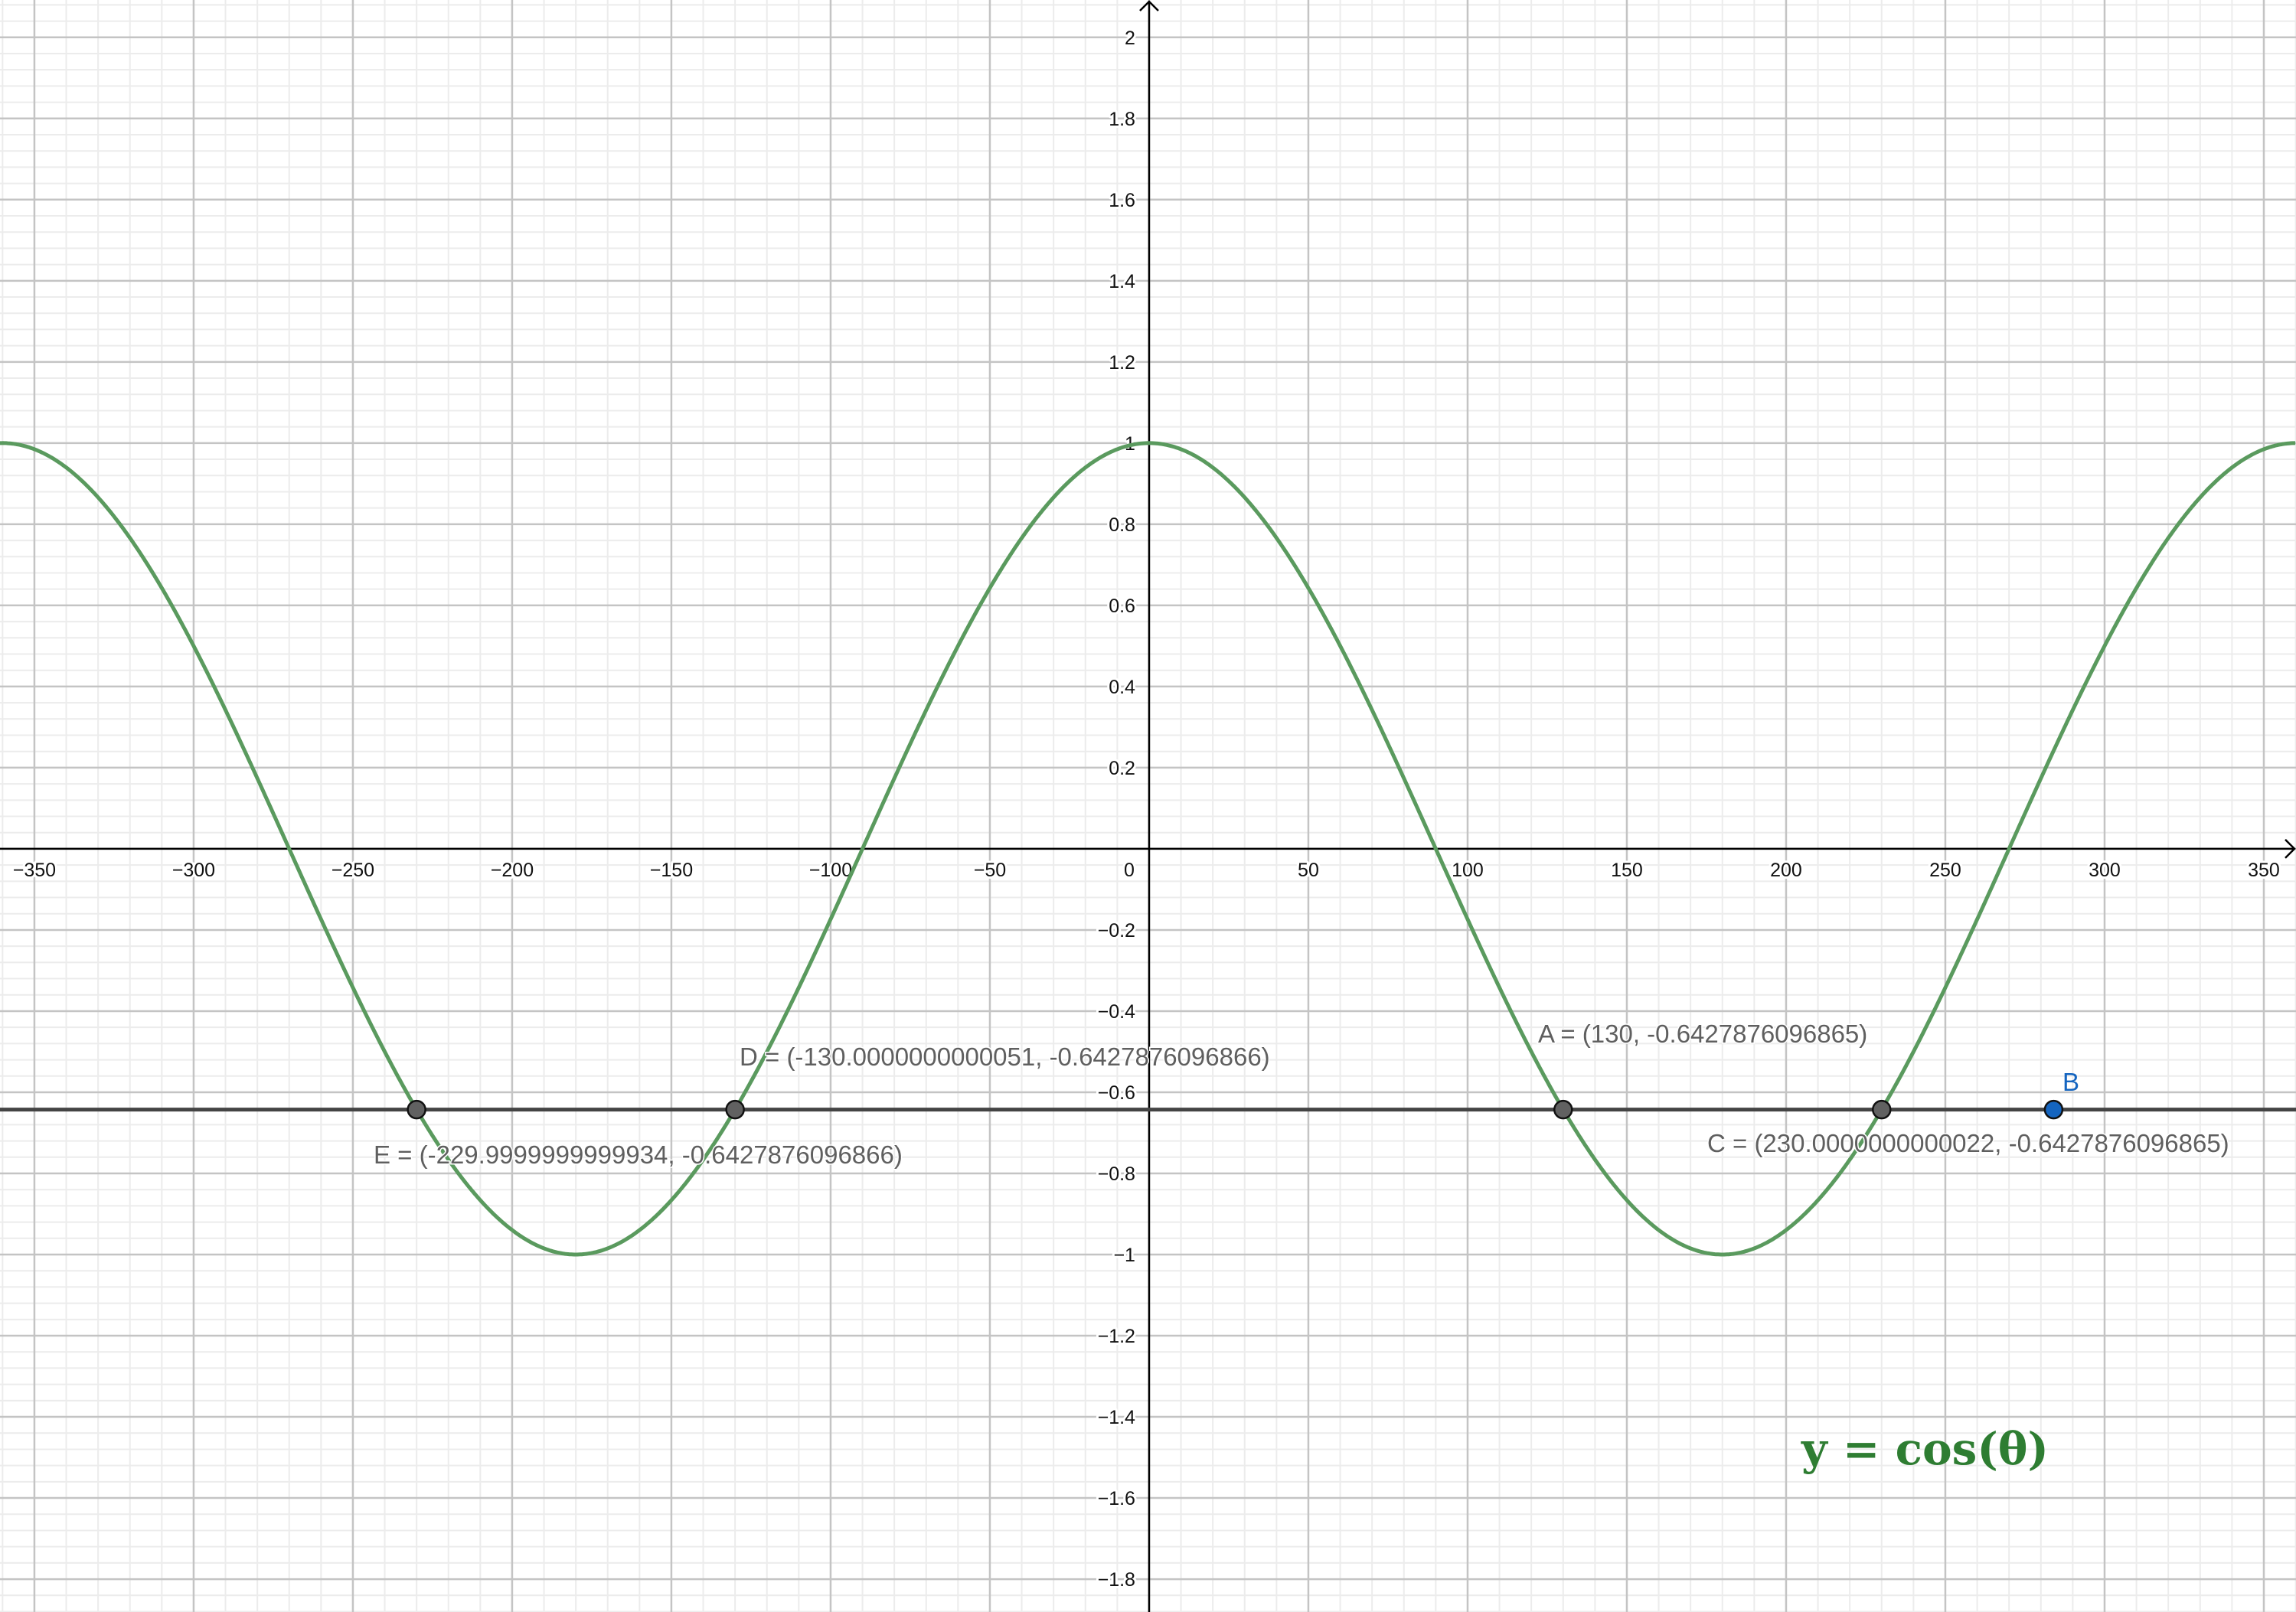  Describe the element at coordinates (735, 1109) in the screenshot. I see `point-D` at that location.